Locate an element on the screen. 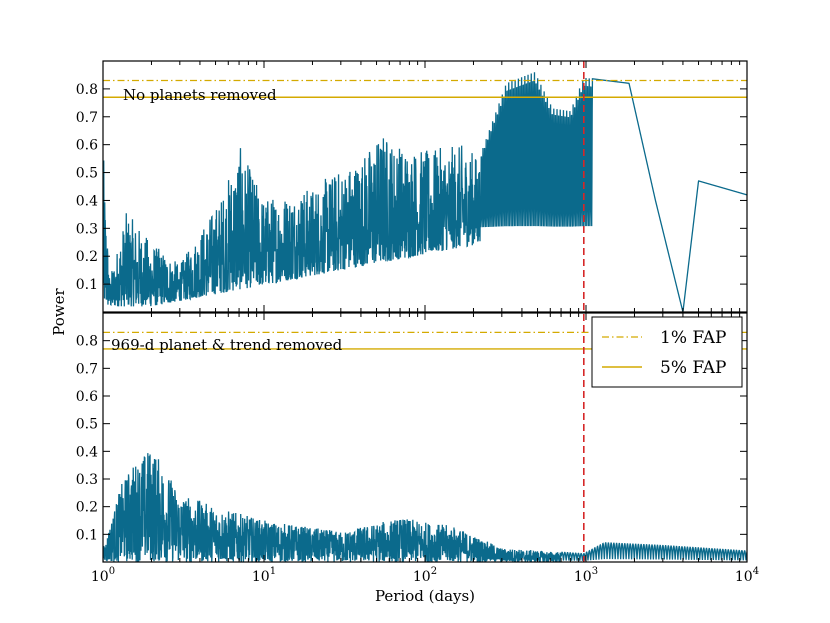  panel-annotation-top: No planets removed is located at coordinates (200, 95).